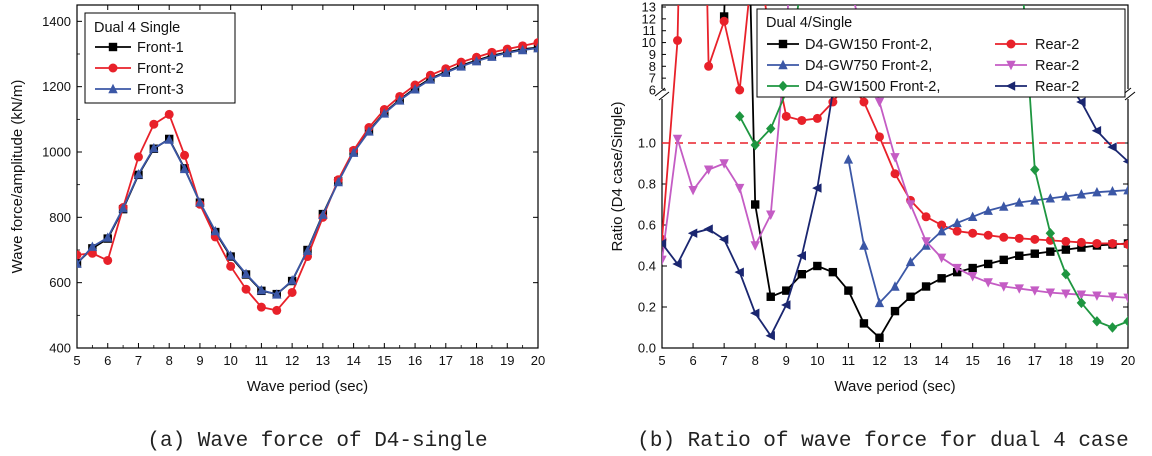 This screenshot has height=456, width=1152. What do you see at coordinates (1097, 360) in the screenshot?
I see `x-tick-label: 19` at bounding box center [1097, 360].